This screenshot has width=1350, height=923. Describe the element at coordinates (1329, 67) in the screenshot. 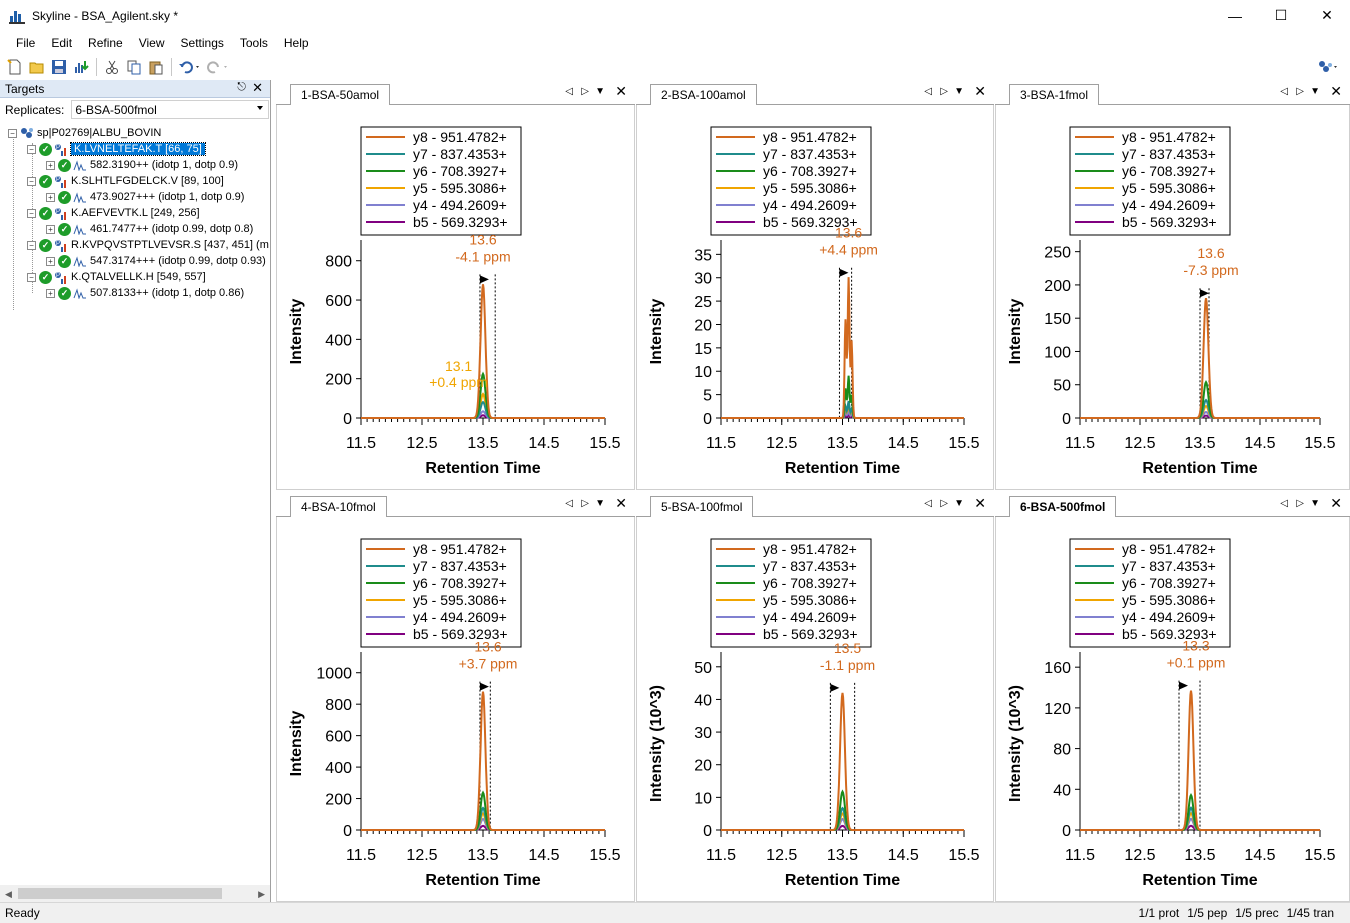

I see `molecule-mode-icon` at that location.